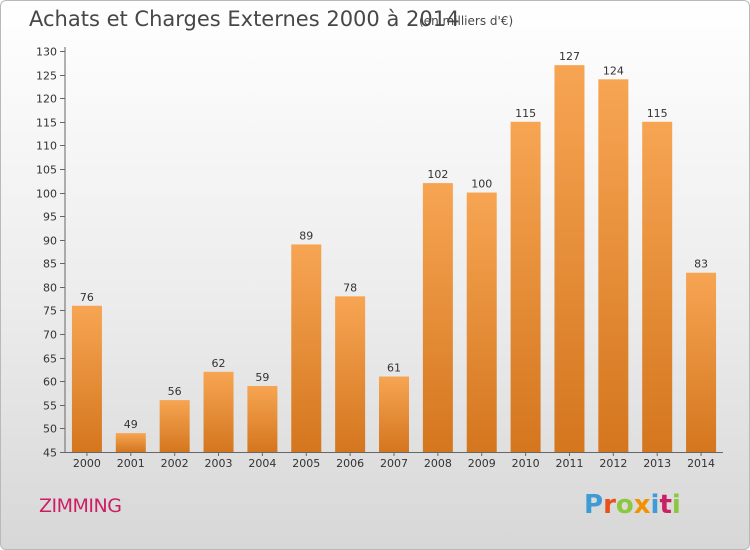 The height and width of the screenshot is (550, 750). Describe the element at coordinates (50, 288) in the screenshot. I see `y-tick-label: 80` at that location.